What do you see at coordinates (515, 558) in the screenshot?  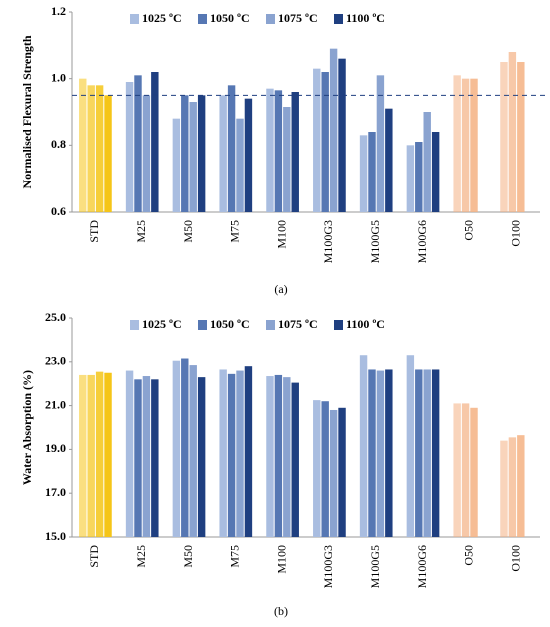 I see `x-tick-label: O100` at bounding box center [515, 558].